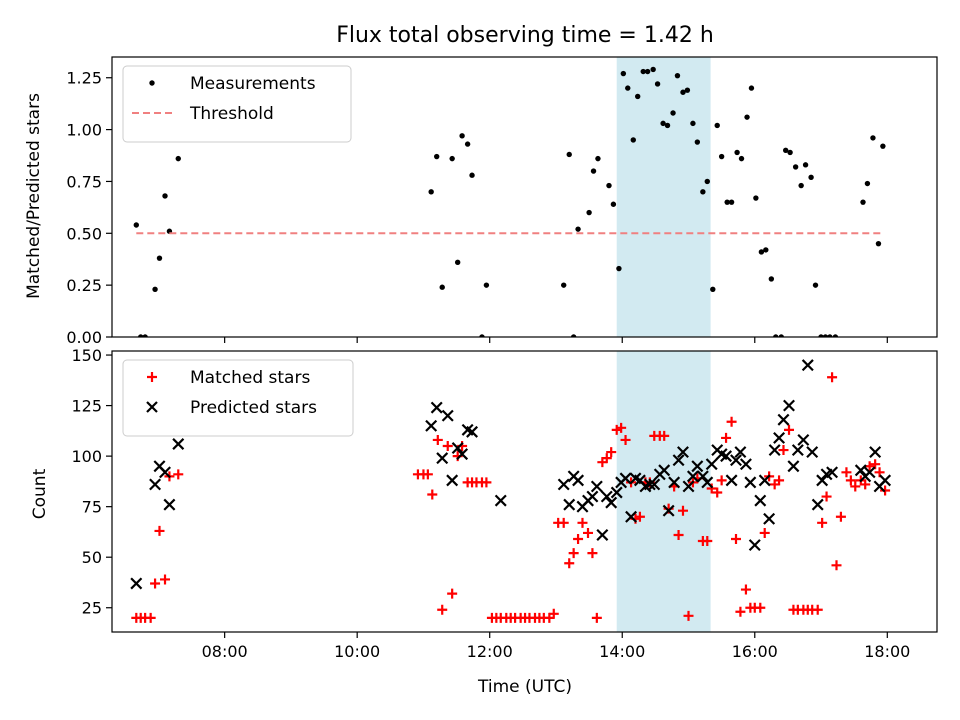 The image size is (960, 720). What do you see at coordinates (525, 35) in the screenshot?
I see `chart-title: Flux total observing time = 1.42 h` at bounding box center [525, 35].